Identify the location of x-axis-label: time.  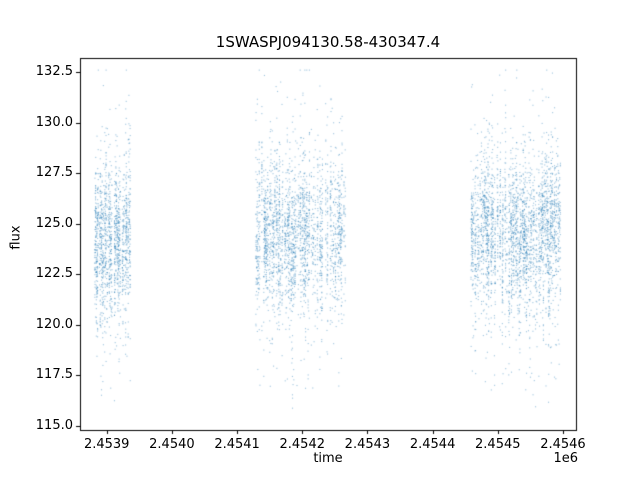
(328, 458).